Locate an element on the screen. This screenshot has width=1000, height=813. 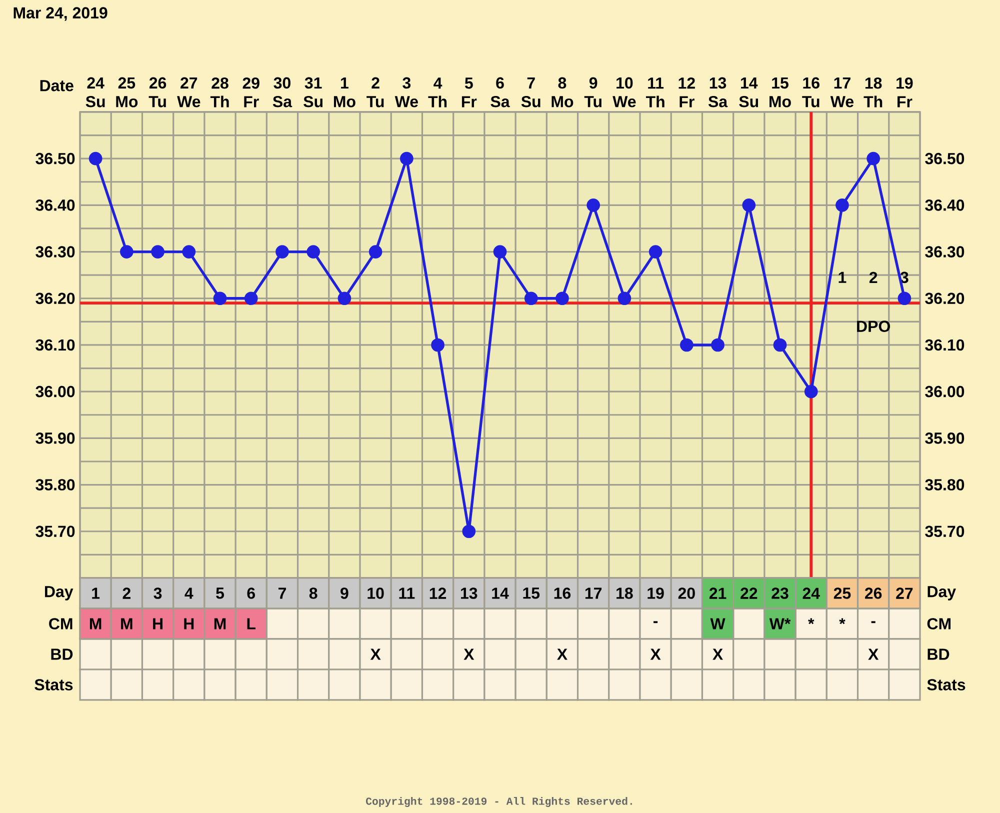
y-tick-label: 35.70 is located at coordinates (55, 532).